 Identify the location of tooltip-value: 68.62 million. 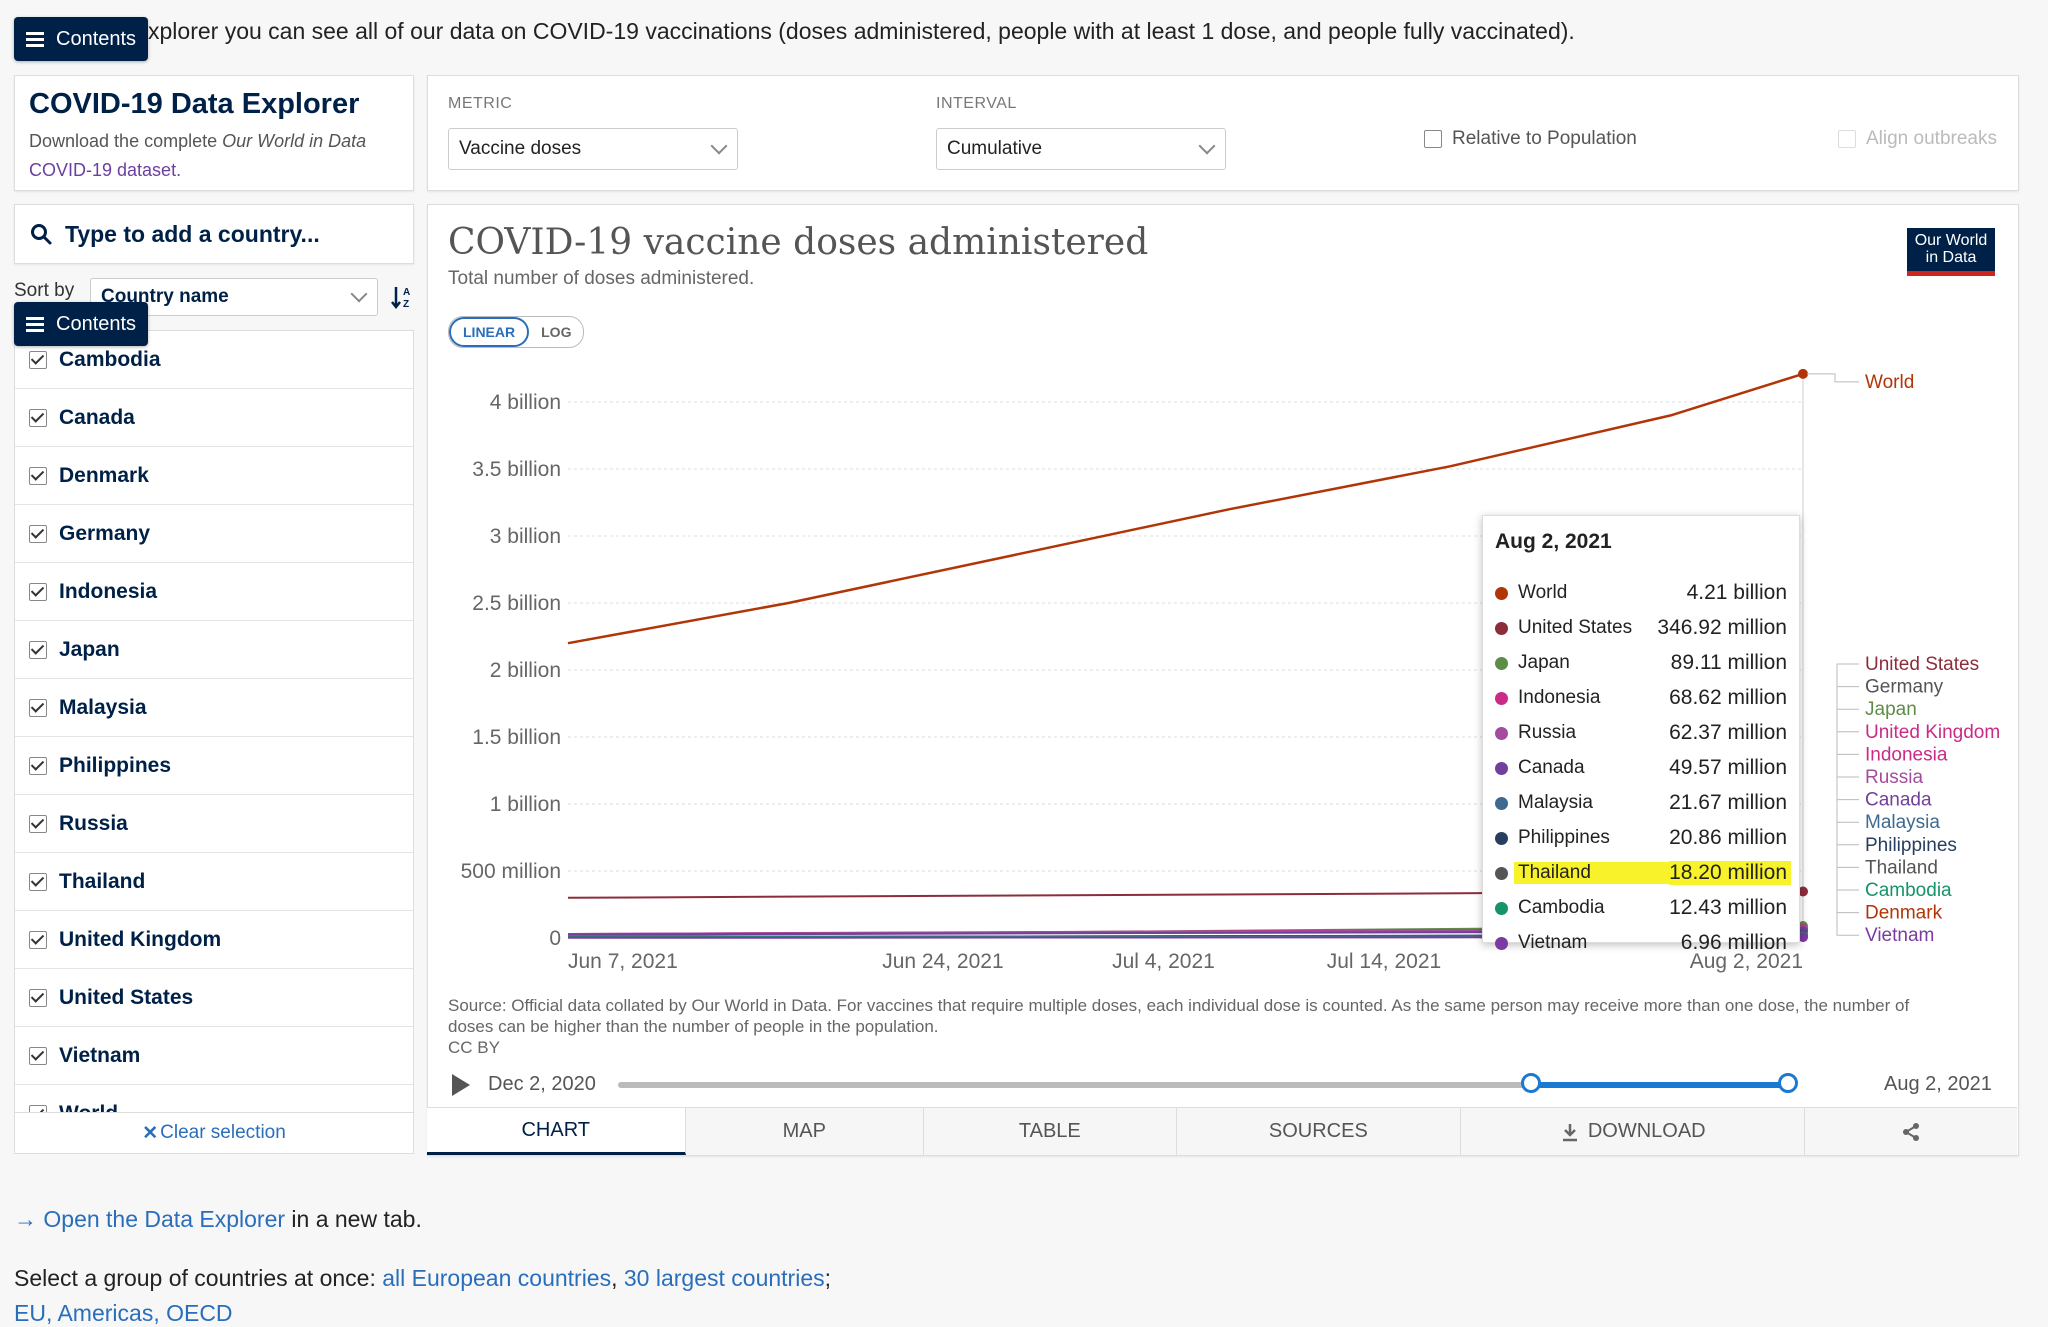
(1728, 697).